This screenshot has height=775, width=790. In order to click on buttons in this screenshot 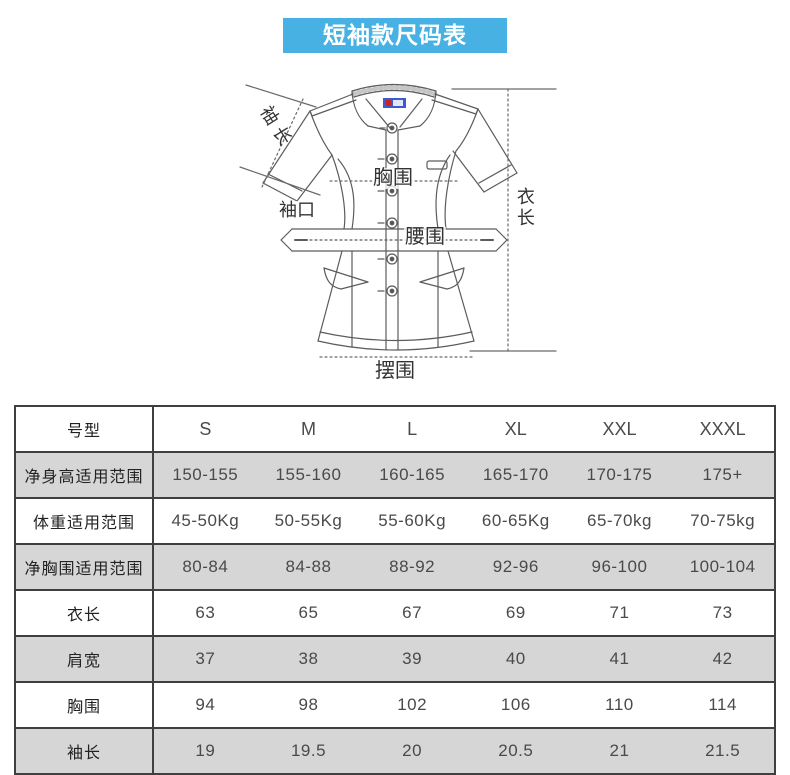, I will do `click(387, 209)`.